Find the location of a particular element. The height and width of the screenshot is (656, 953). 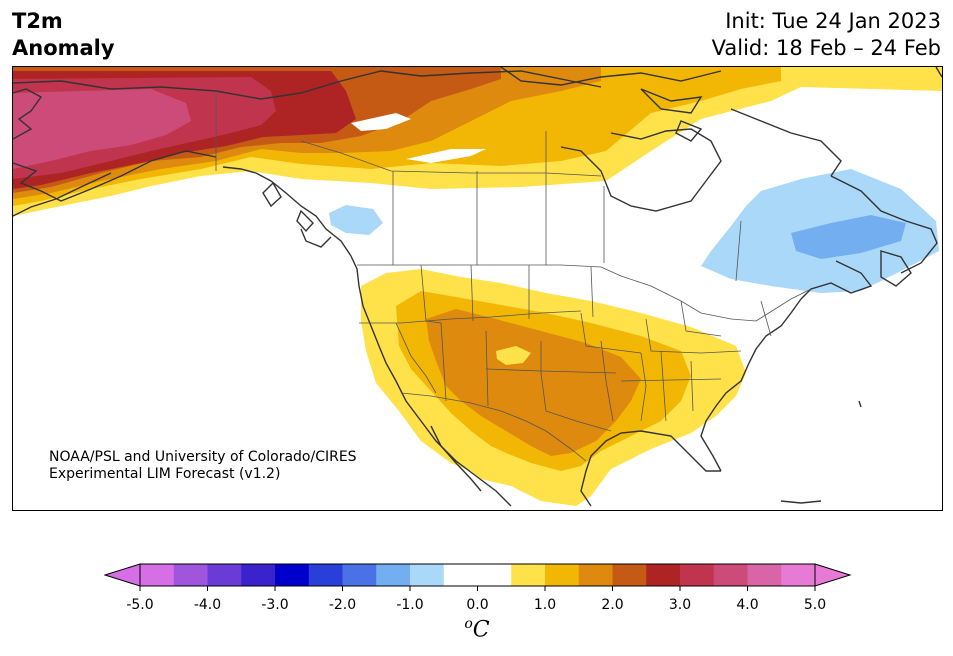

colorbar-extend-high is located at coordinates (833, 575).